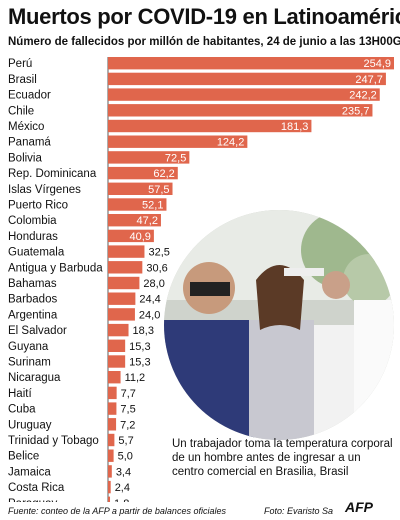  What do you see at coordinates (149, 300) in the screenshot?
I see `value-label: 24,4` at bounding box center [149, 300].